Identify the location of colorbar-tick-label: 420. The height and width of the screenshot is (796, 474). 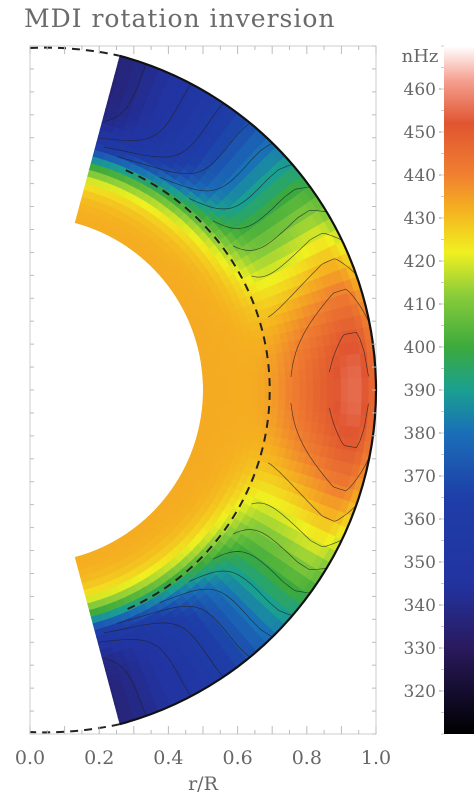
(420, 262).